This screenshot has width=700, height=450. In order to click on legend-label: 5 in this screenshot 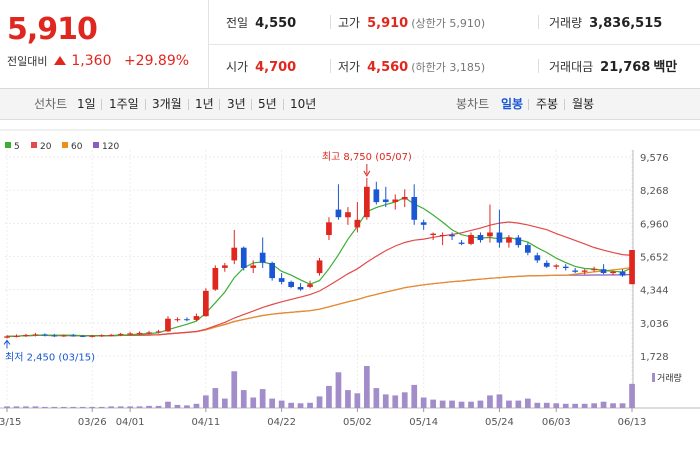, I will do `click(17, 147)`.